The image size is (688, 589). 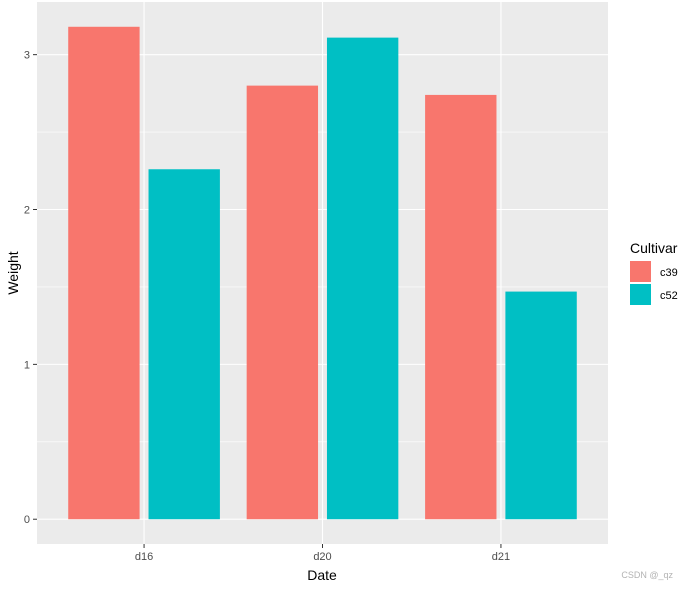 What do you see at coordinates (647, 575) in the screenshot?
I see `watermark: CSDN @_qz` at bounding box center [647, 575].